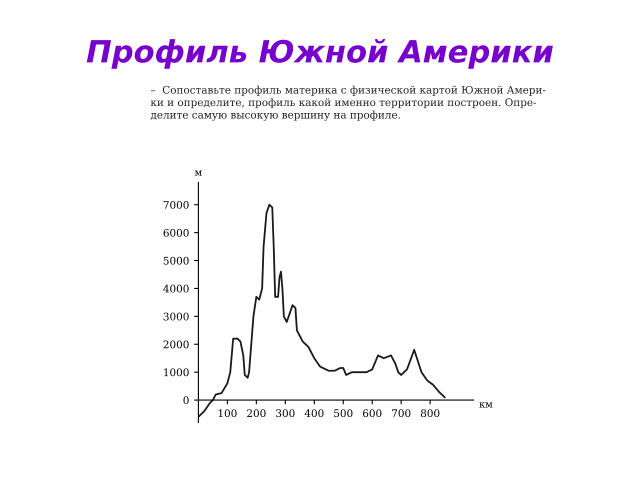 Image resolution: width=640 pixels, height=480 pixels. Describe the element at coordinates (186, 400) in the screenshot. I see `y-tick-label: 0` at that location.